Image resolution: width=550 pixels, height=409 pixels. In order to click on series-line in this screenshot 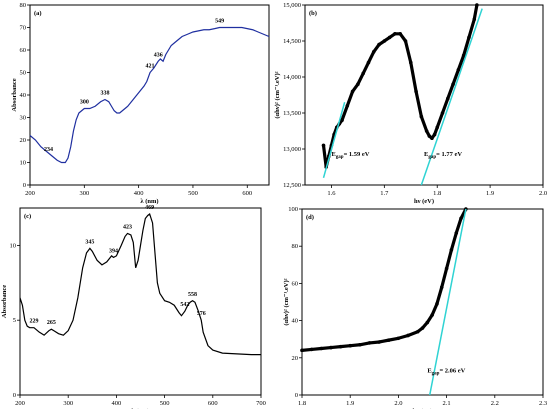, I will do `click(149, 95)`.